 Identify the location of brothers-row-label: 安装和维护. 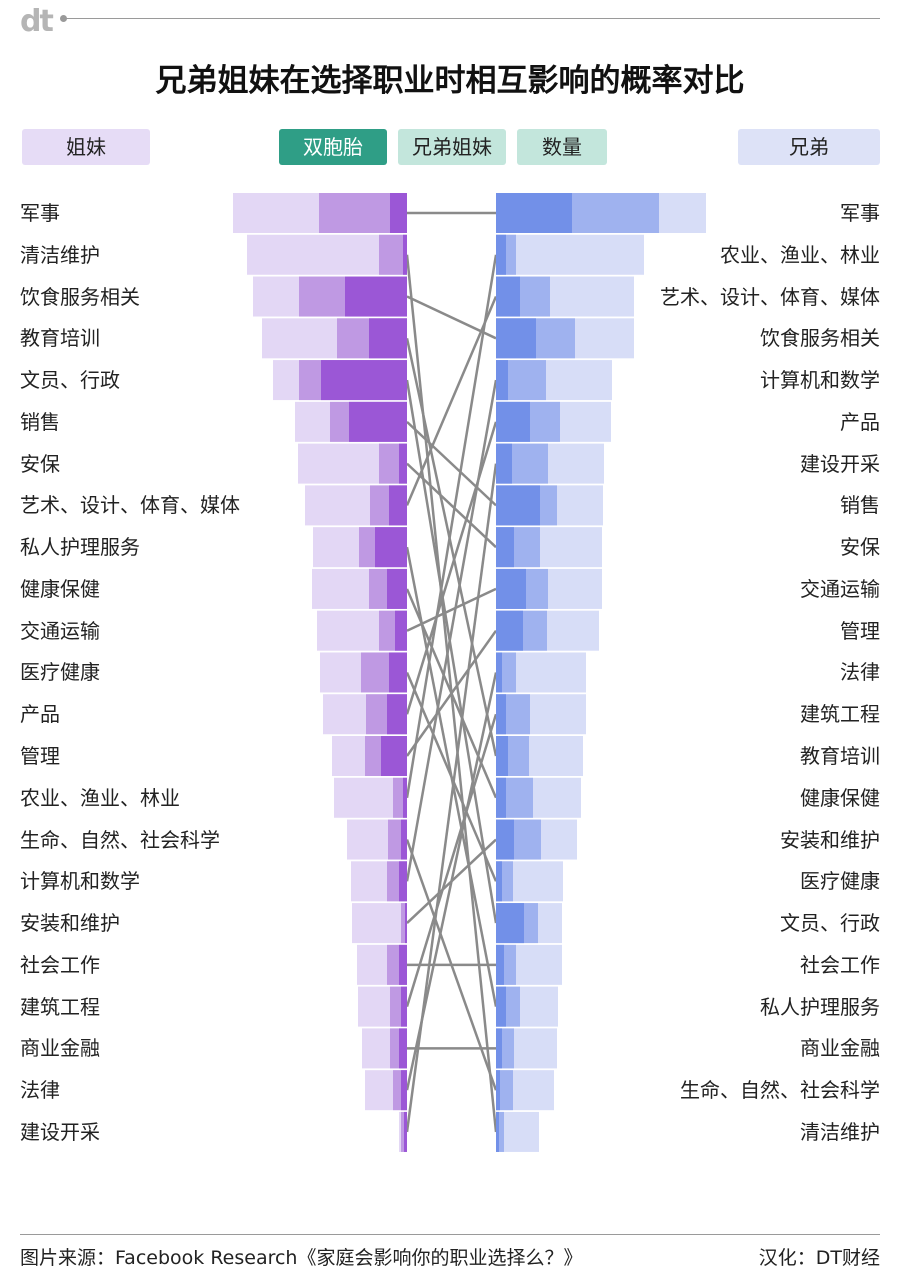
(830, 839).